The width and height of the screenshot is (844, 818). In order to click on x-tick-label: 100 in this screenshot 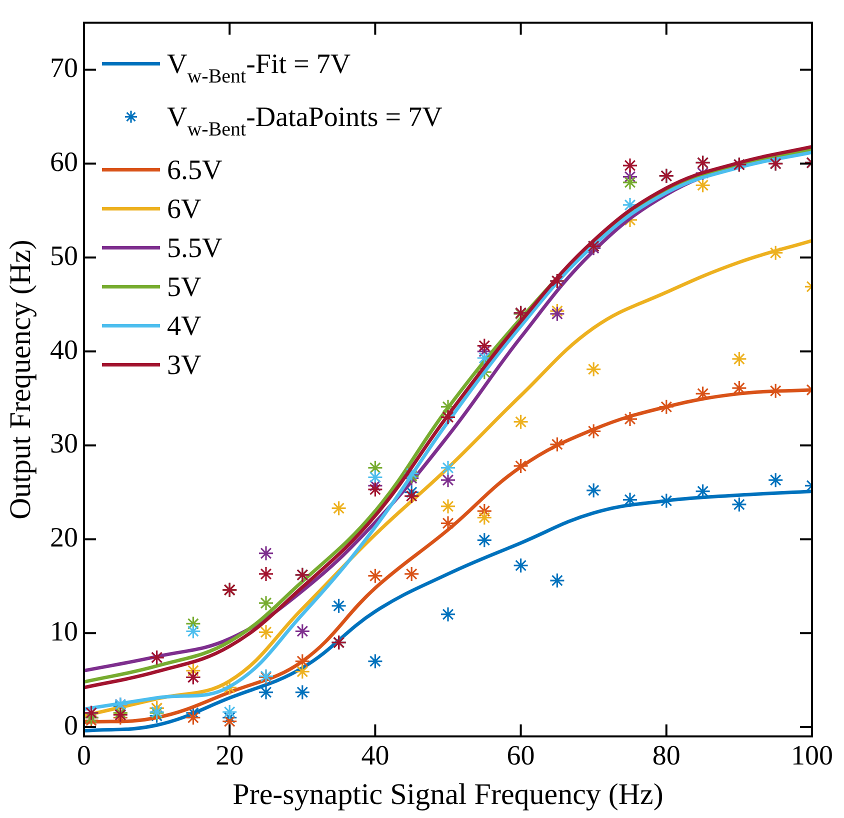, I will do `click(812, 756)`.